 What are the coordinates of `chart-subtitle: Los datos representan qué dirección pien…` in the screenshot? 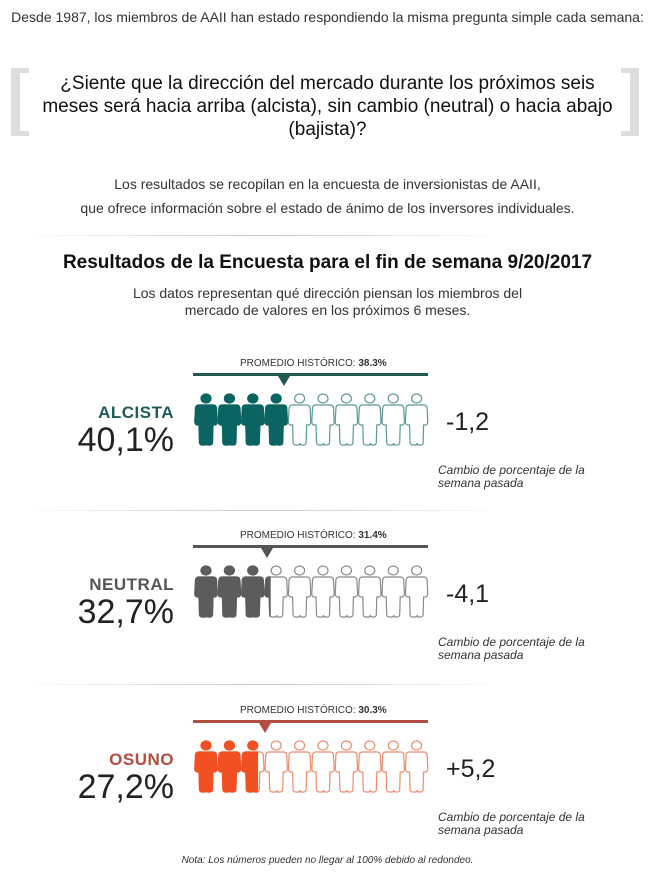 It's located at (327, 302).